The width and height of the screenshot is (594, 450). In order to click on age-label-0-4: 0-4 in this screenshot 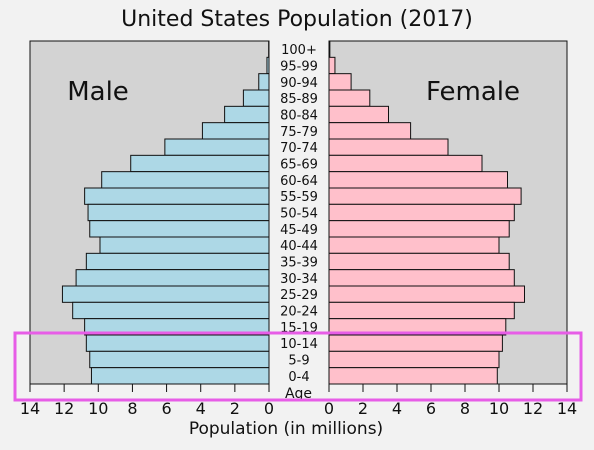, I will do `click(298, 377)`.